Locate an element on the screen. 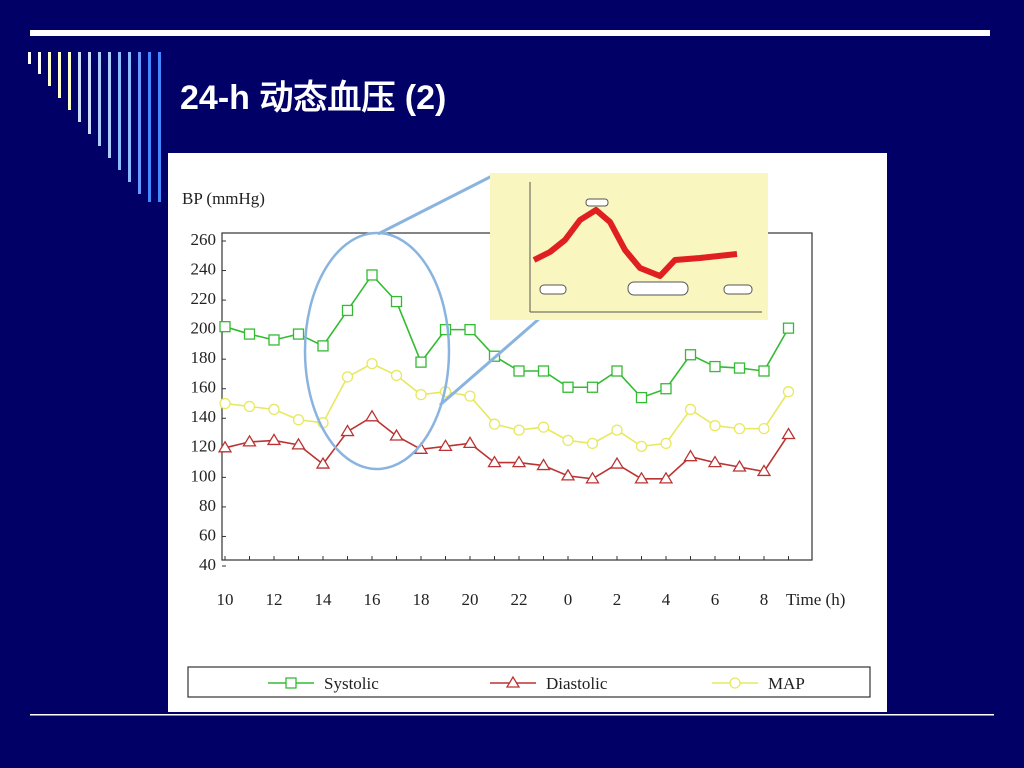 Image resolution: width=1024 pixels, height=768 pixels. y-tick-label: 220 is located at coordinates (204, 298).